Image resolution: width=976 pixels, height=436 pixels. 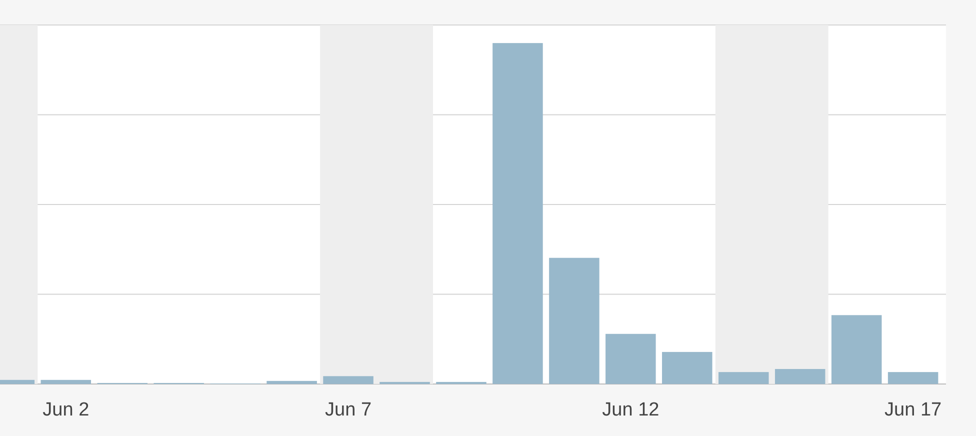 I want to click on x-tick-label: Jun 2, so click(x=66, y=409).